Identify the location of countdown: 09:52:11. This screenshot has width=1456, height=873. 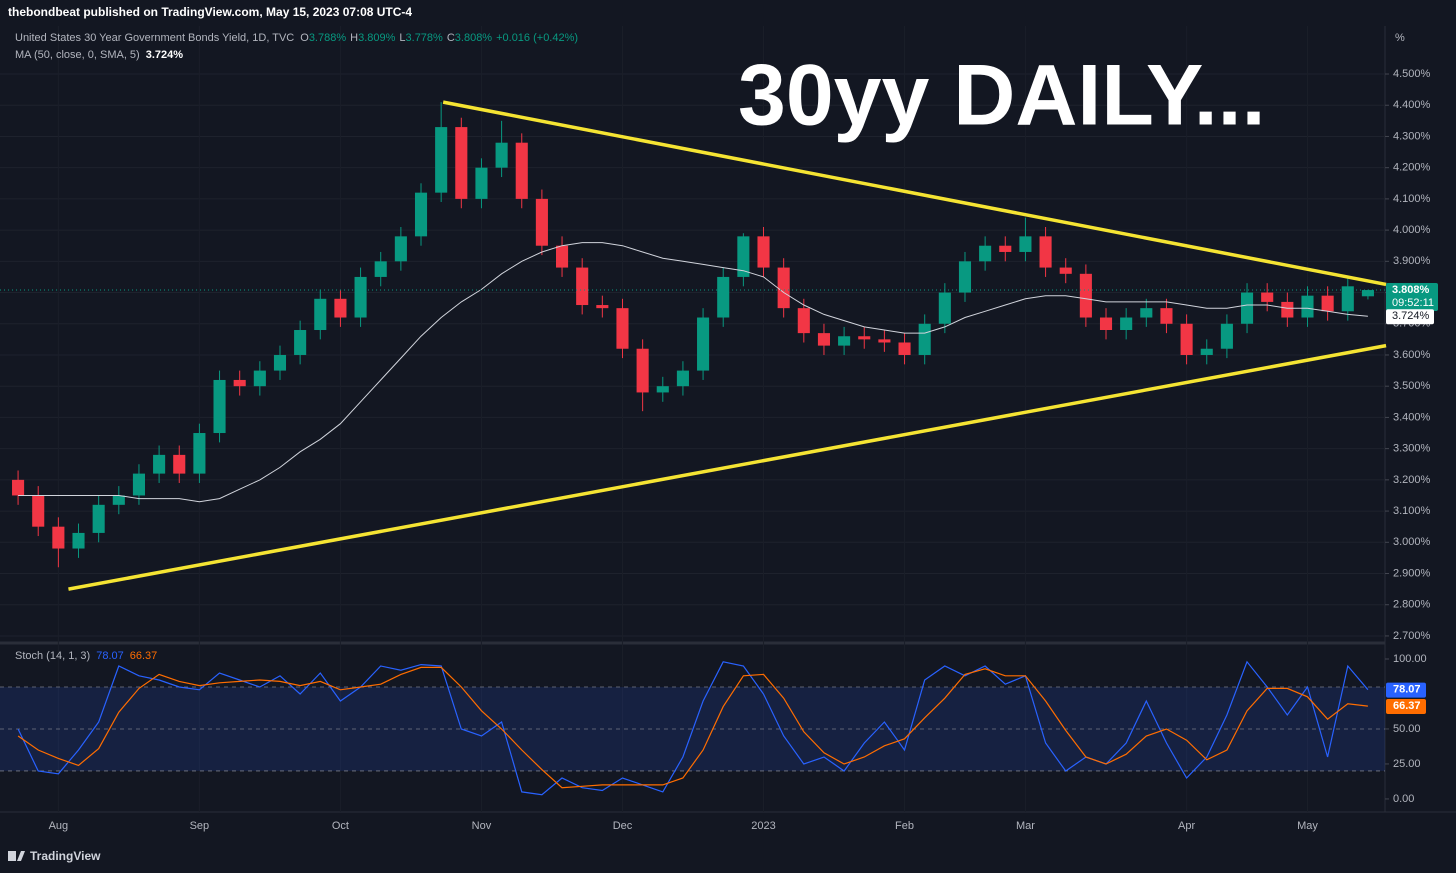
(1413, 303).